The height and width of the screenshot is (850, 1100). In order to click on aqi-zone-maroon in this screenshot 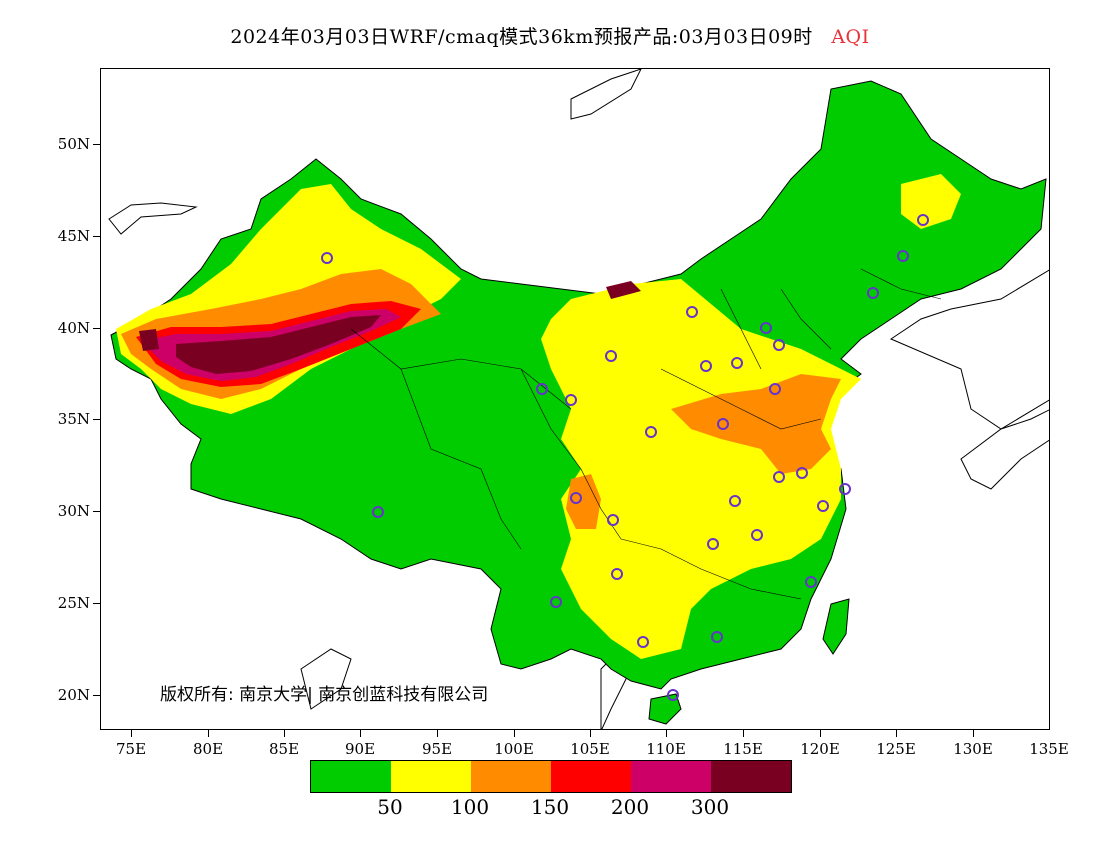, I will do `click(278, 344)`.